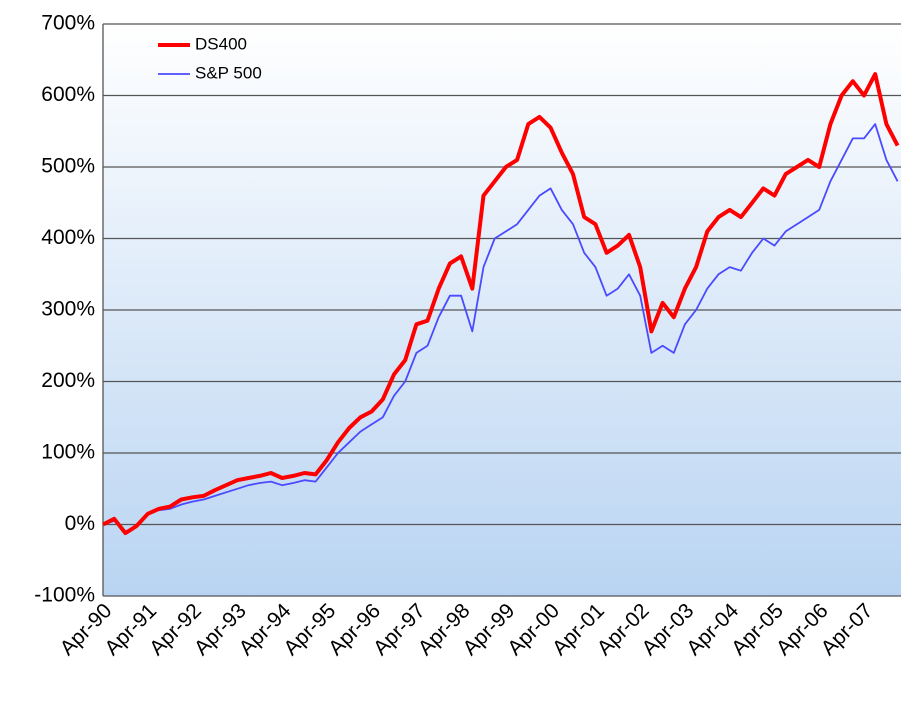  I want to click on y-tick-label: 300%, so click(68, 309).